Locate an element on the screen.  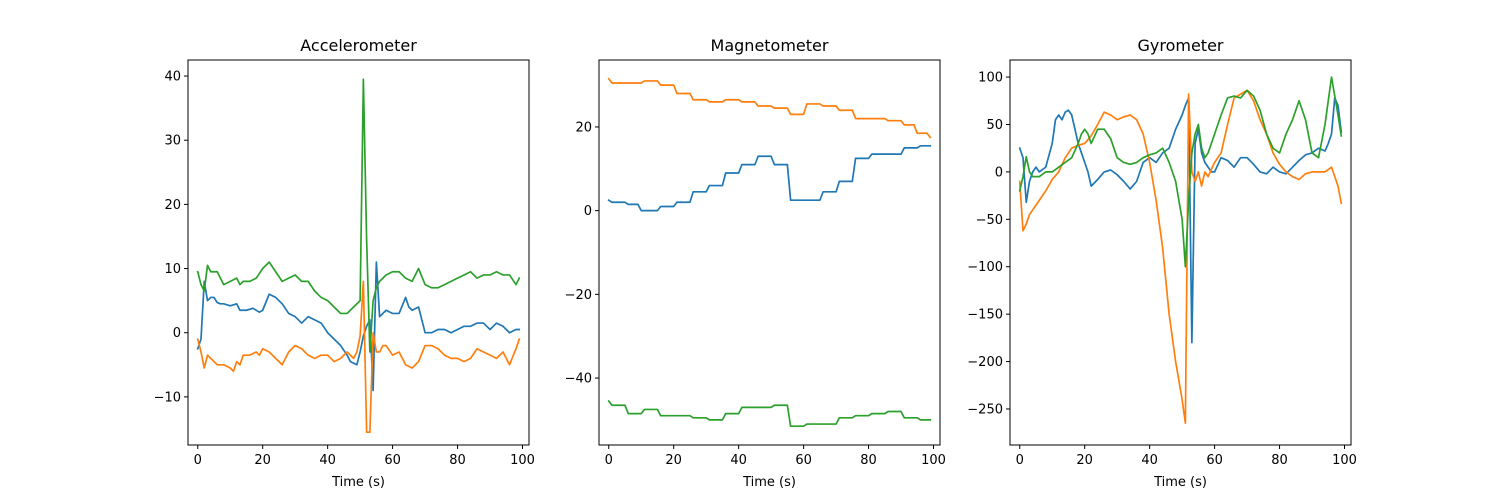
accelerometer-series-3-line is located at coordinates (358, 215).